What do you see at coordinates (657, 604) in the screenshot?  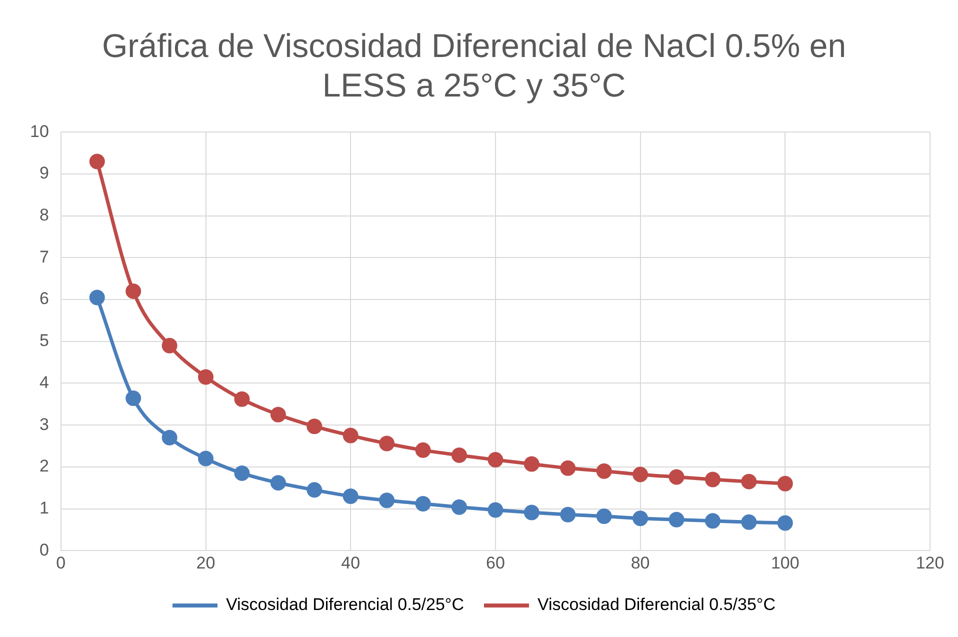 I see `legend-label: Viscosidad Diferencial 0.5/35°C` at bounding box center [657, 604].